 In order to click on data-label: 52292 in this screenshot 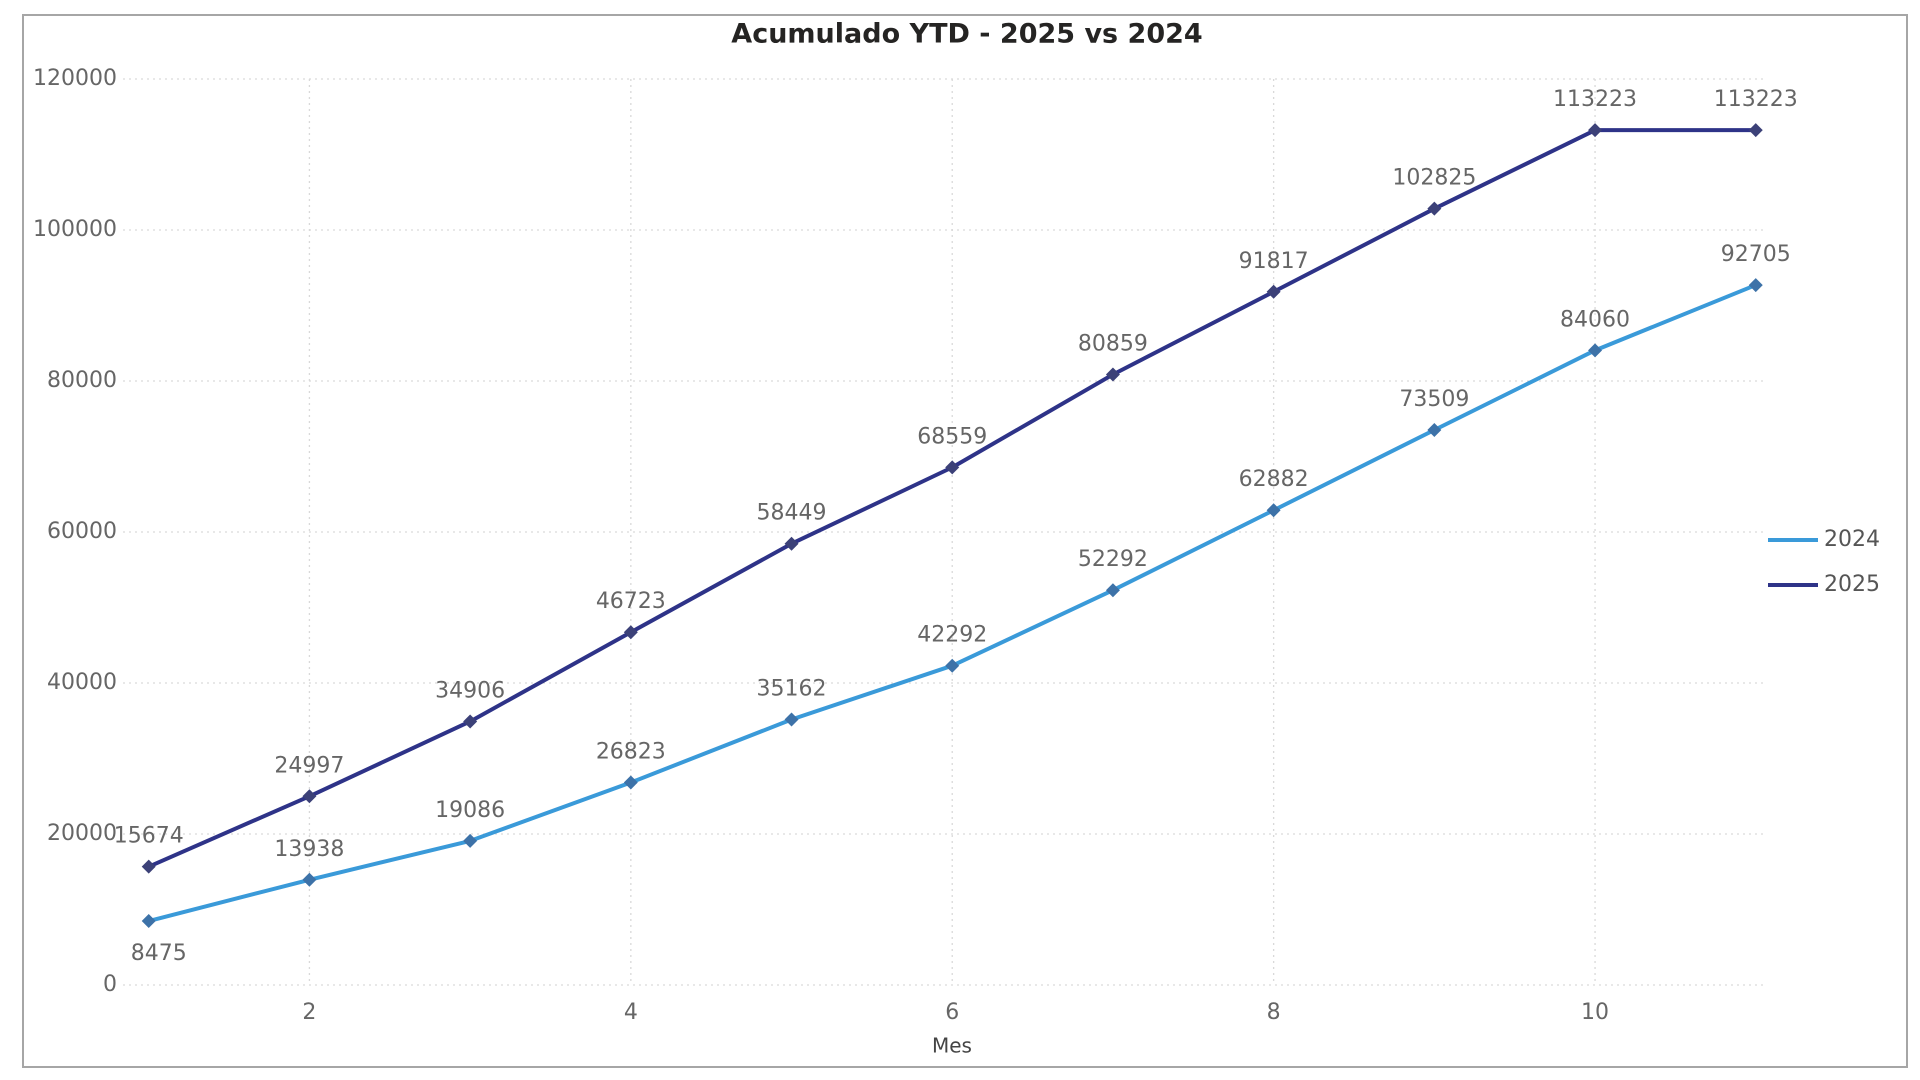, I will do `click(1113, 559)`.